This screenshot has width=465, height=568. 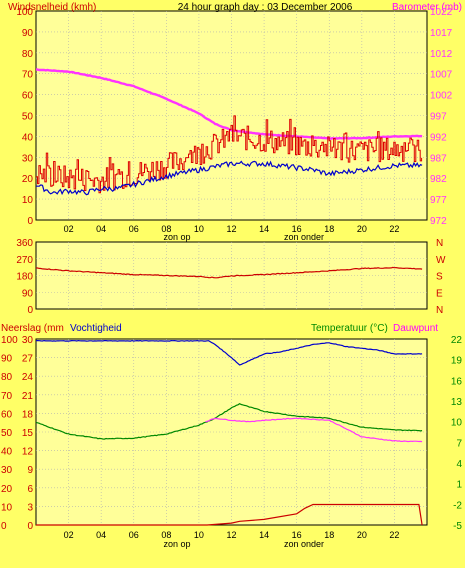 What do you see at coordinates (28, 137) in the screenshot?
I see `p1-left-tick-label: 40` at bounding box center [28, 137].